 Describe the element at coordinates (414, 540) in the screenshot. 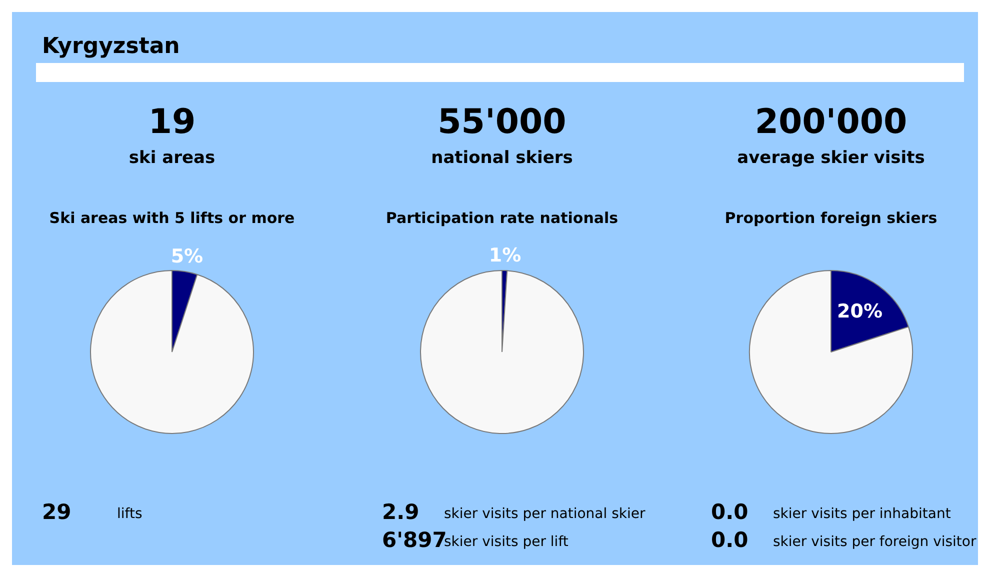

I see `text: 6'897` at that location.